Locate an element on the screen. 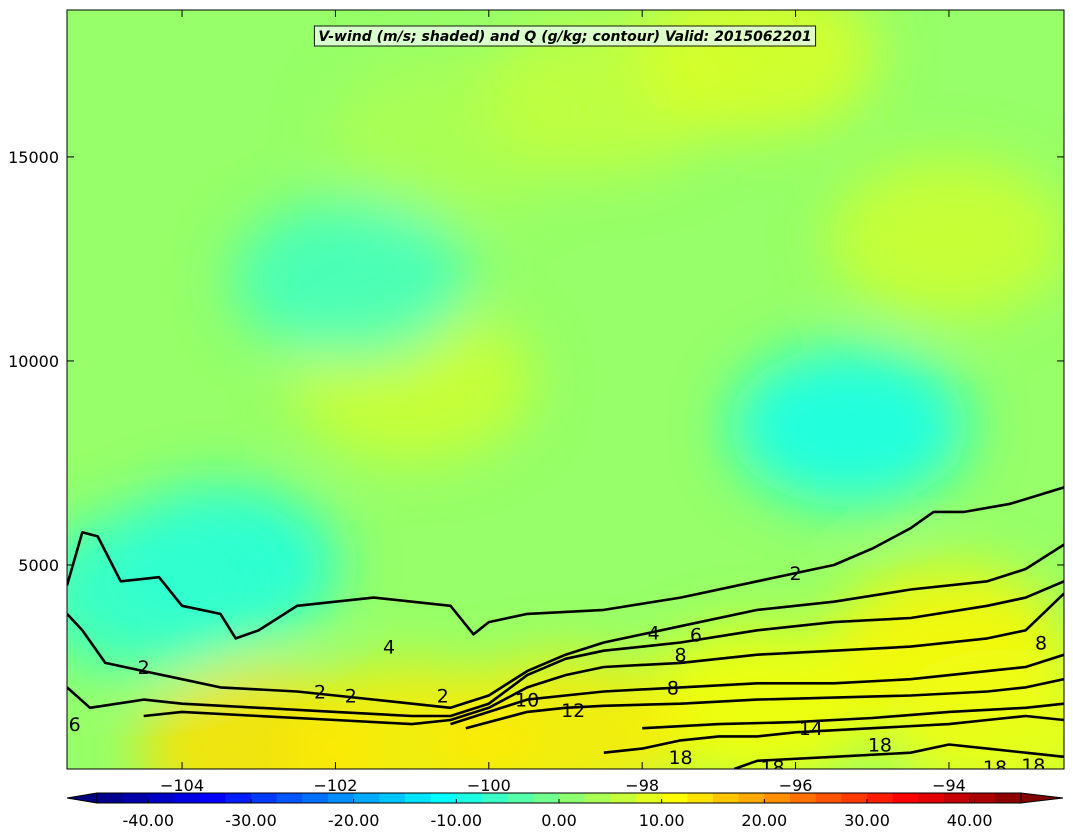 Image resolution: width=1073 pixels, height=838 pixels. q-contour-label: 12 is located at coordinates (573, 711).